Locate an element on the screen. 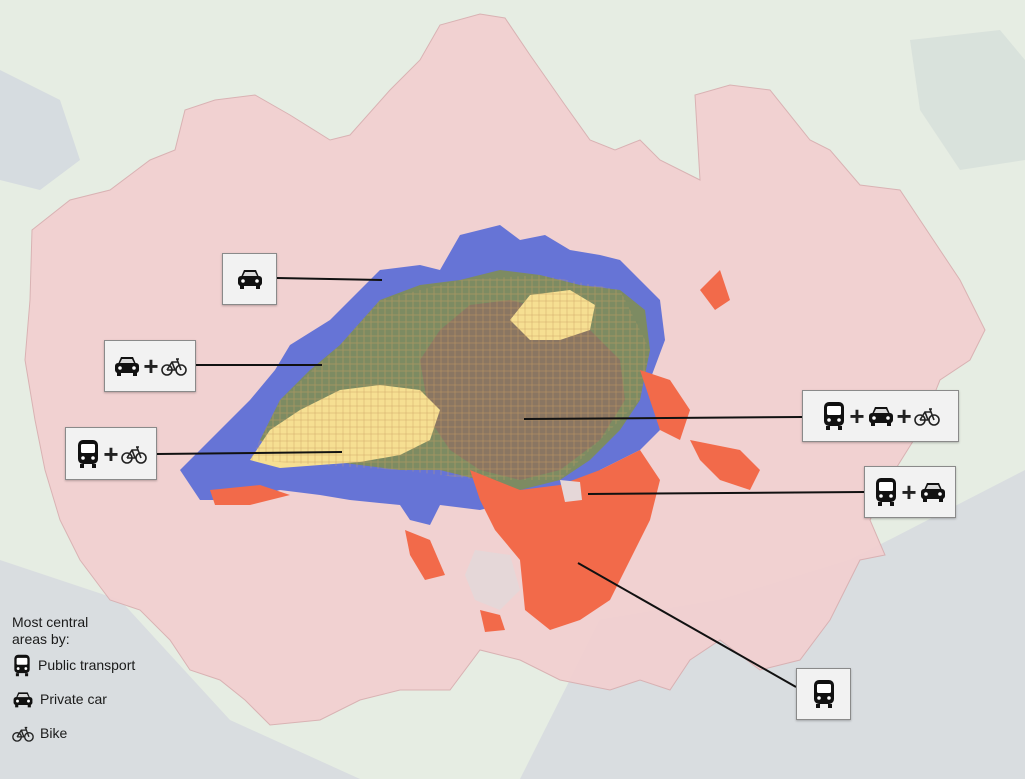 The width and height of the screenshot is (1025, 779). callout-bus-car-bike: + + is located at coordinates (880, 416).